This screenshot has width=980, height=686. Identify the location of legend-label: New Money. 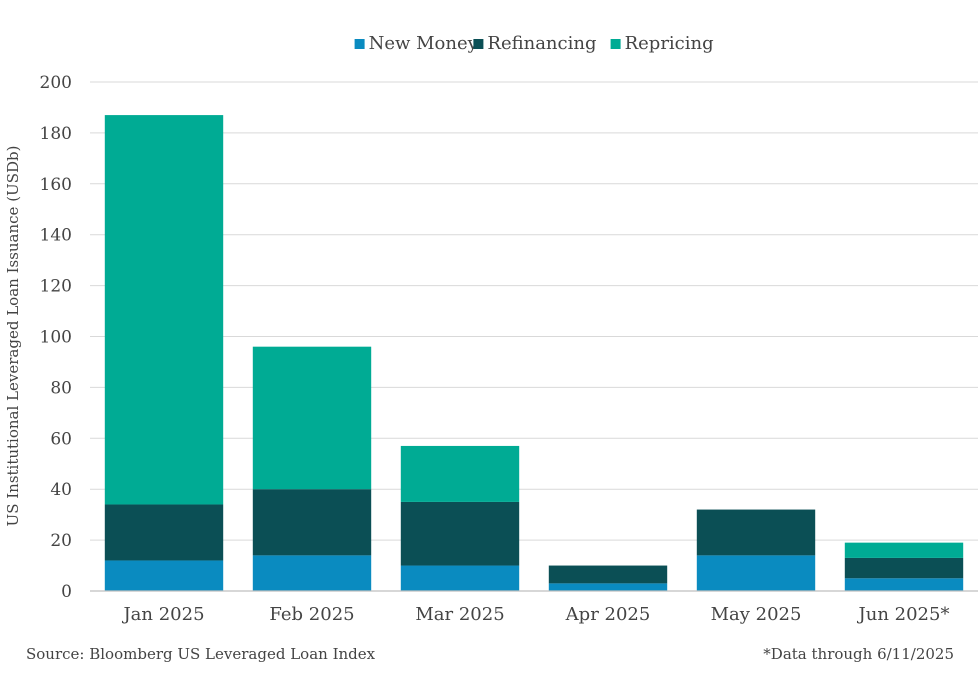
(424, 43).